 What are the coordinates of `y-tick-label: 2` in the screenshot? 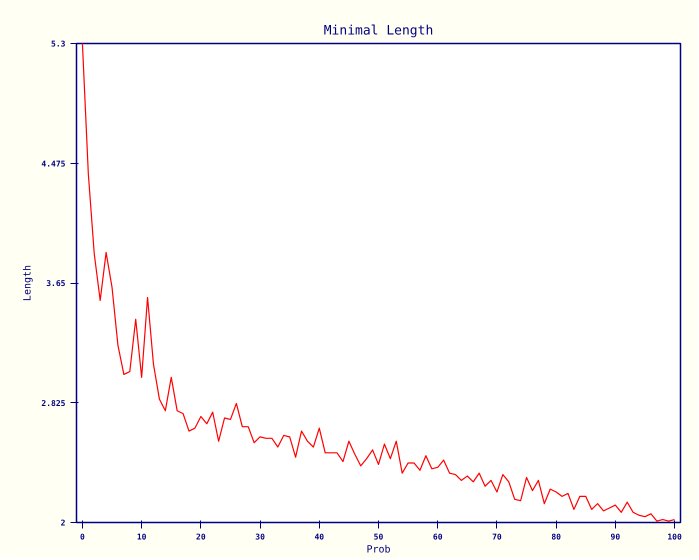 It's located at (63, 523).